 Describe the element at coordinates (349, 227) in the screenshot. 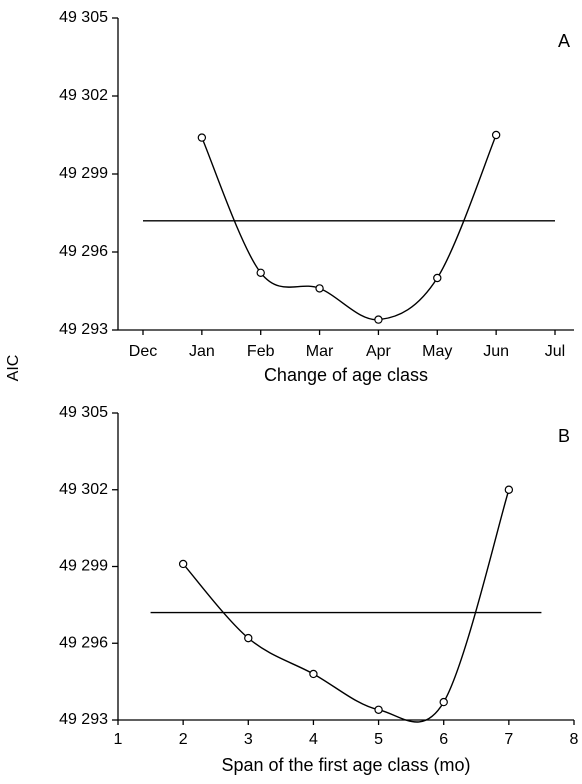

I see `fit-curve` at that location.